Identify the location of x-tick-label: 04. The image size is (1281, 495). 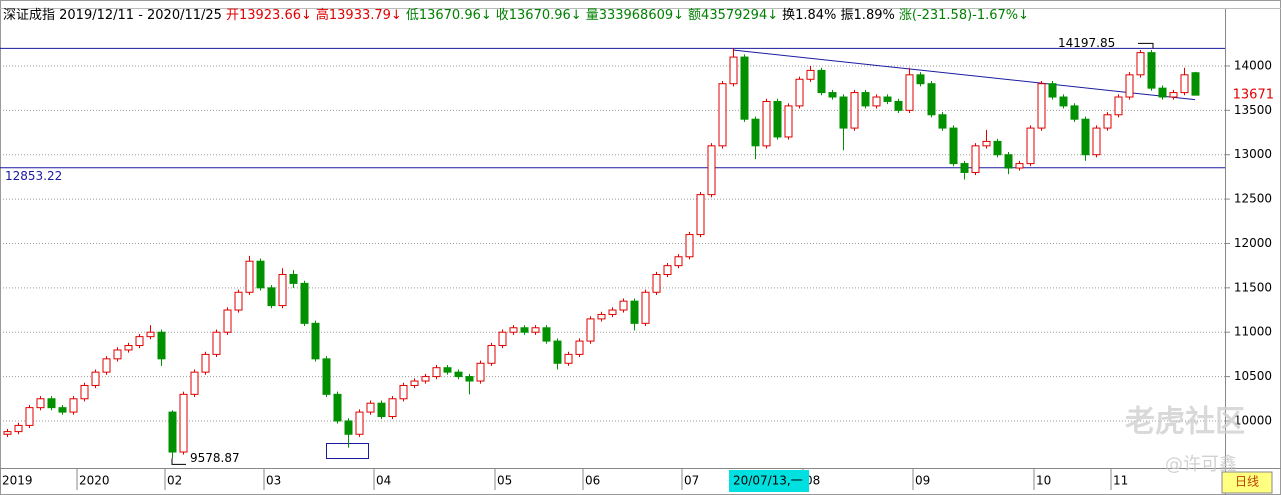
(383, 481).